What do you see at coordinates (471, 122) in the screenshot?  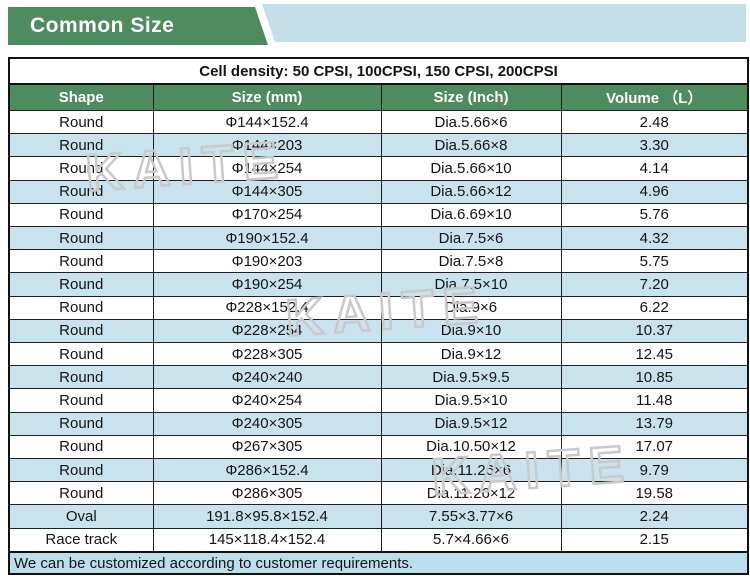 I see `cell-size-inch: Dia.5.66×6` at bounding box center [471, 122].